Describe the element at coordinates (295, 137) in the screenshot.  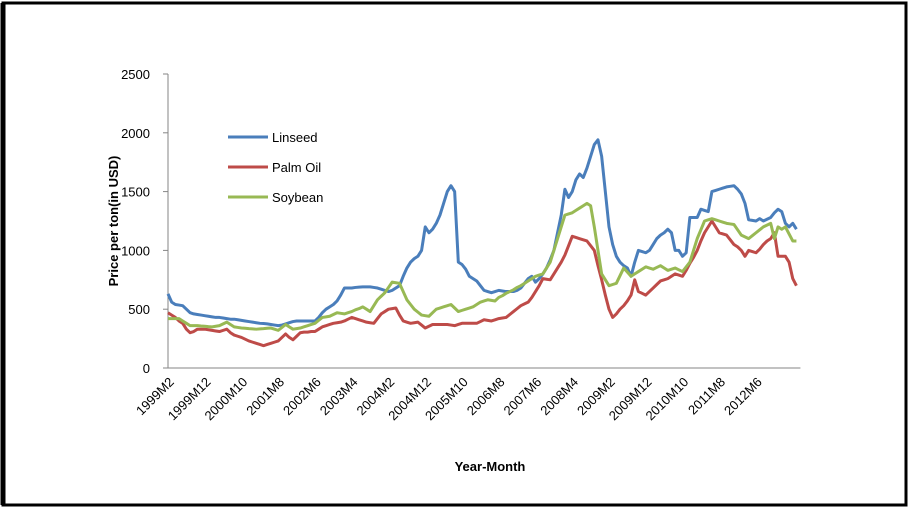
I see `legend-label: Linseed` at that location.